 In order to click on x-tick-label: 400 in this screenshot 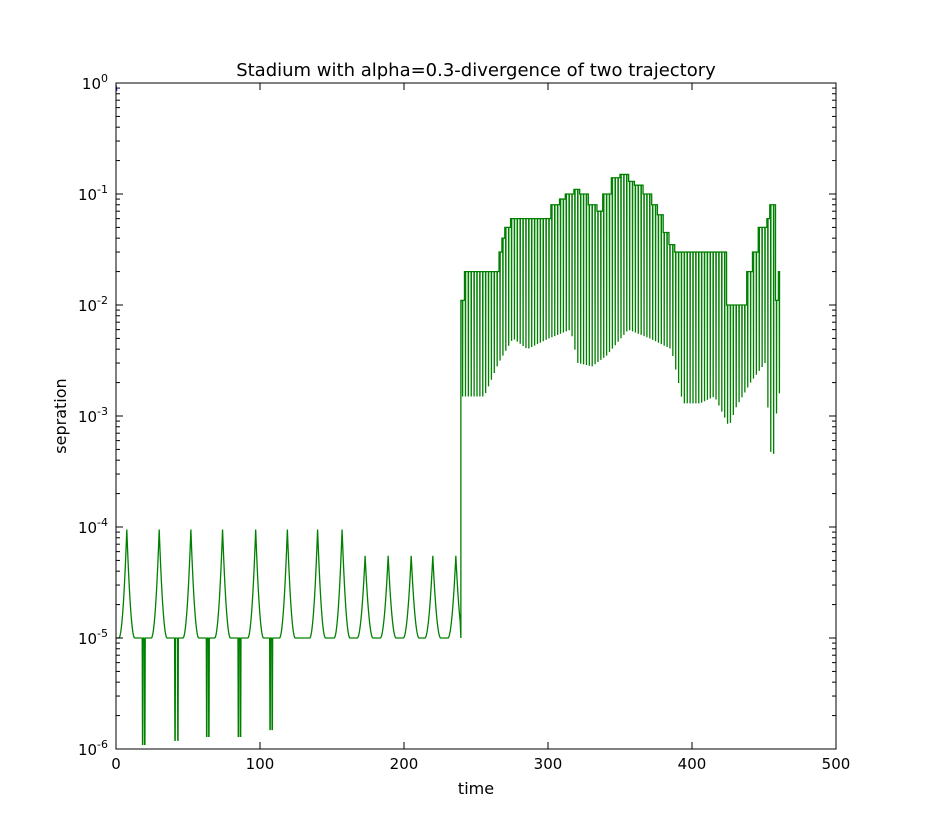, I will do `click(692, 764)`.